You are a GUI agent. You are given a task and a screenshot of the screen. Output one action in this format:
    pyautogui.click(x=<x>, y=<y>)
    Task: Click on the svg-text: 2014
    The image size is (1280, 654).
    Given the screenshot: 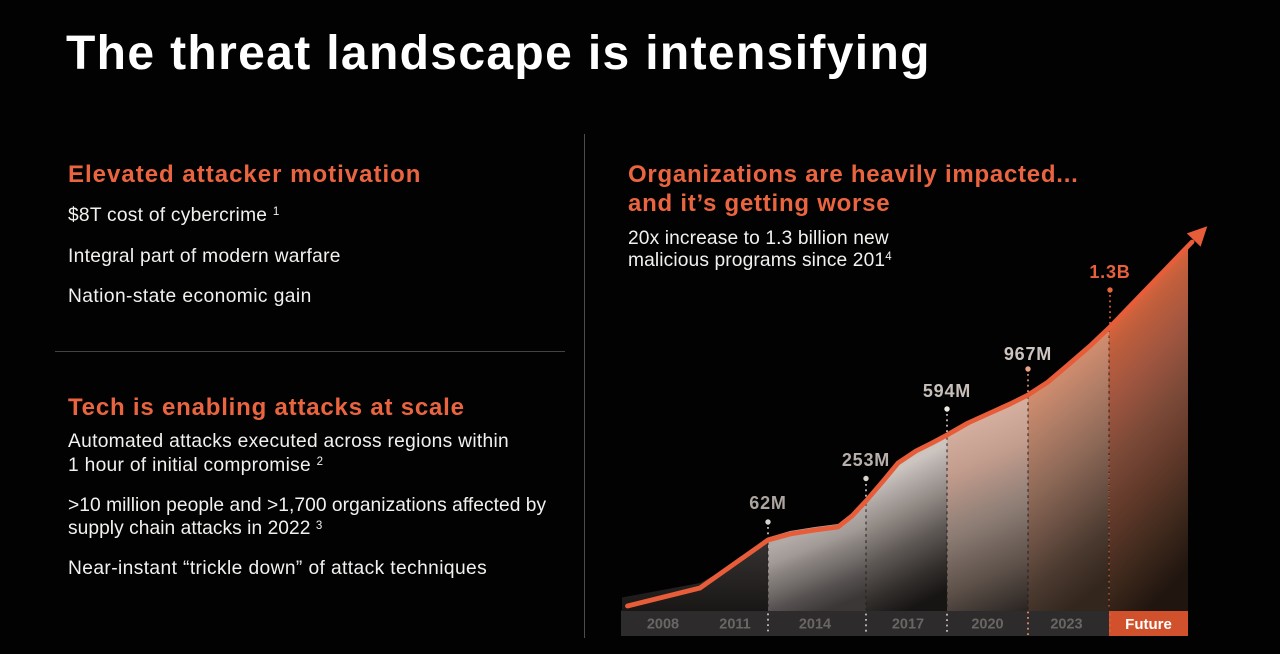 What is the action you would take?
    pyautogui.click(x=815, y=625)
    